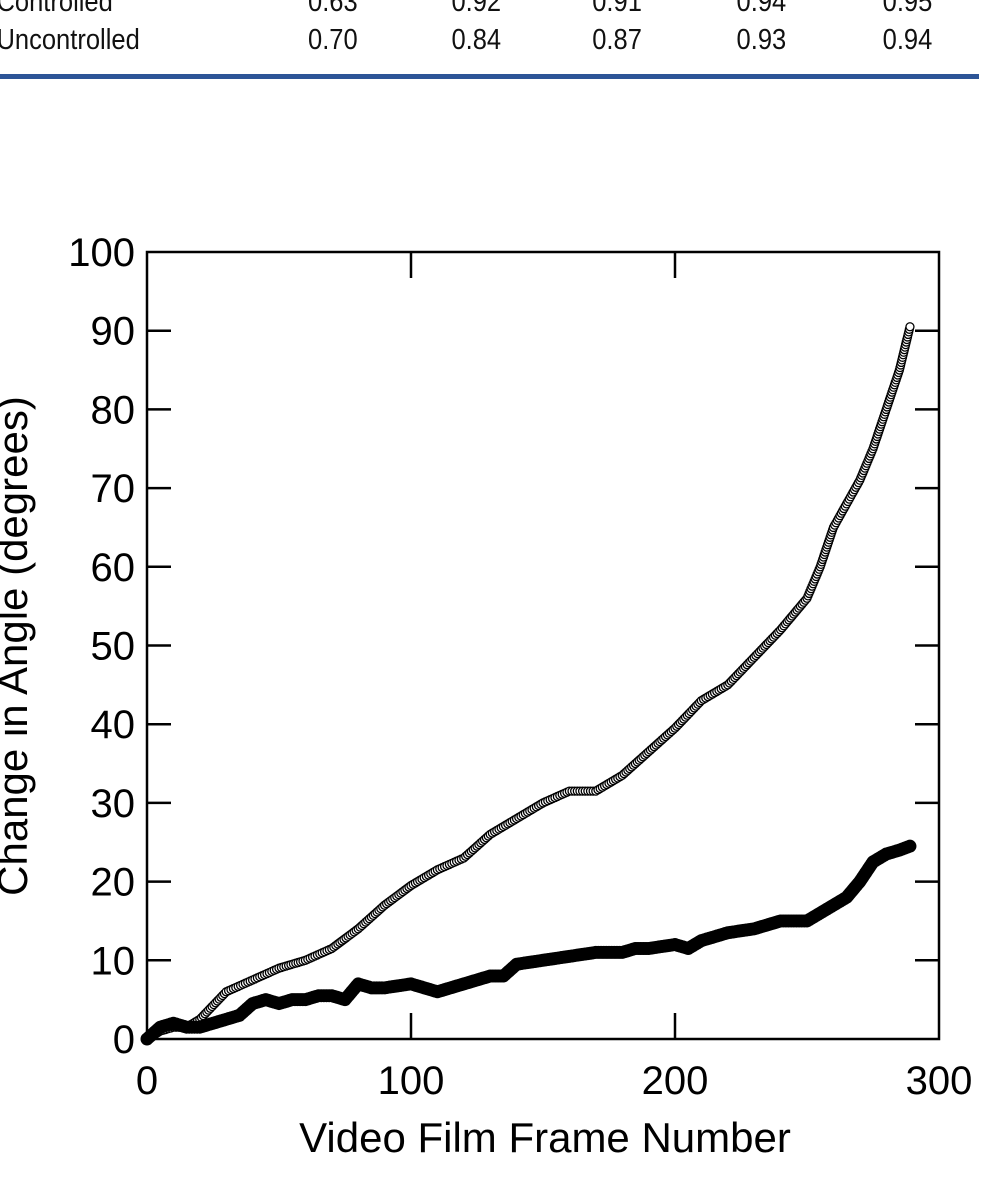 The height and width of the screenshot is (1182, 999). I want to click on y-tick-label: 50, so click(113, 647).